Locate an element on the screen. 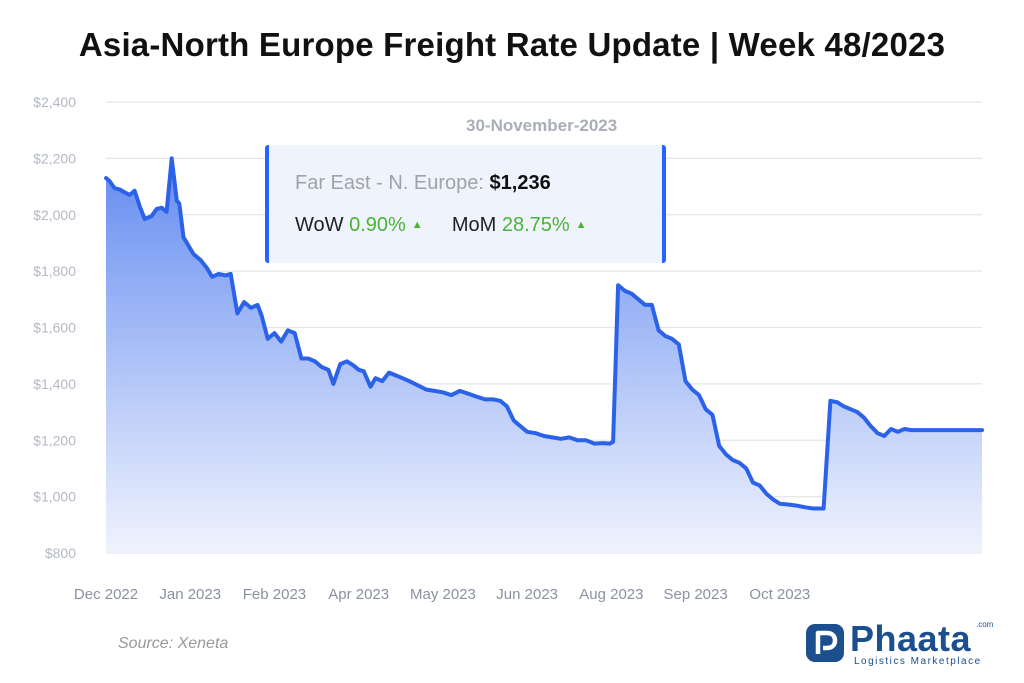 The width and height of the screenshot is (1024, 683). y-tick-label: $2,400 is located at coordinates (54, 102).